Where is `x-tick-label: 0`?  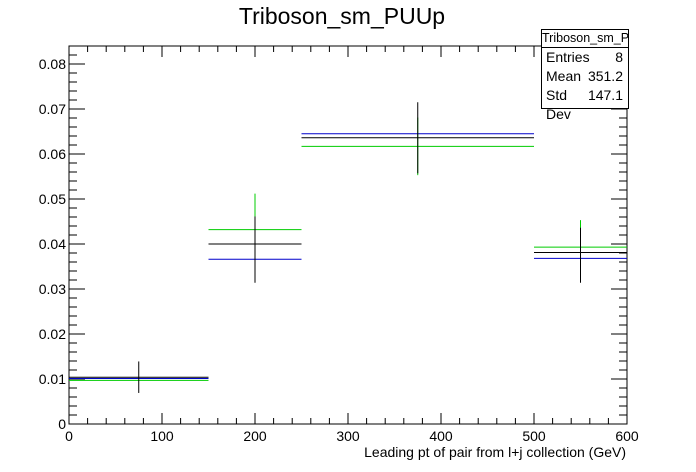 x-tick-label: 0 is located at coordinates (69, 436).